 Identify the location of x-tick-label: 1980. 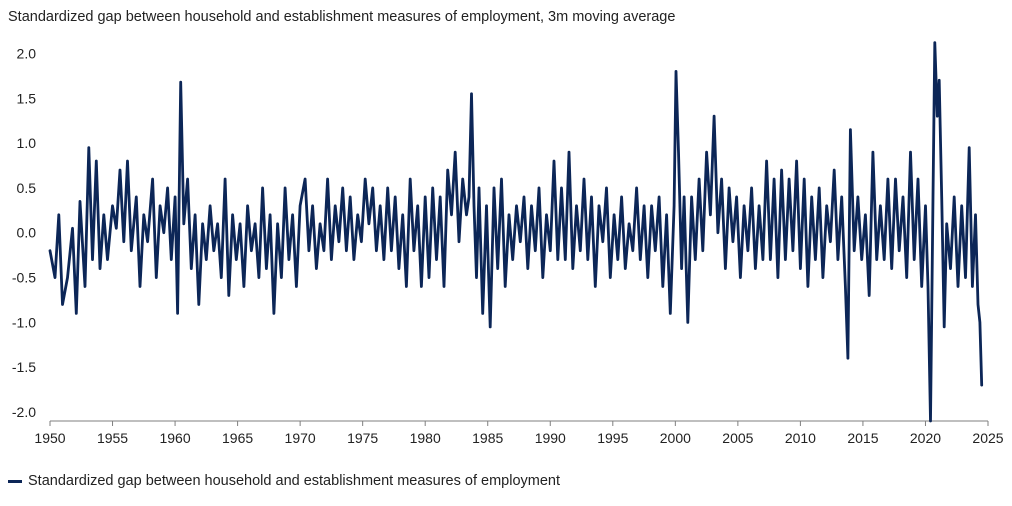
(425, 438).